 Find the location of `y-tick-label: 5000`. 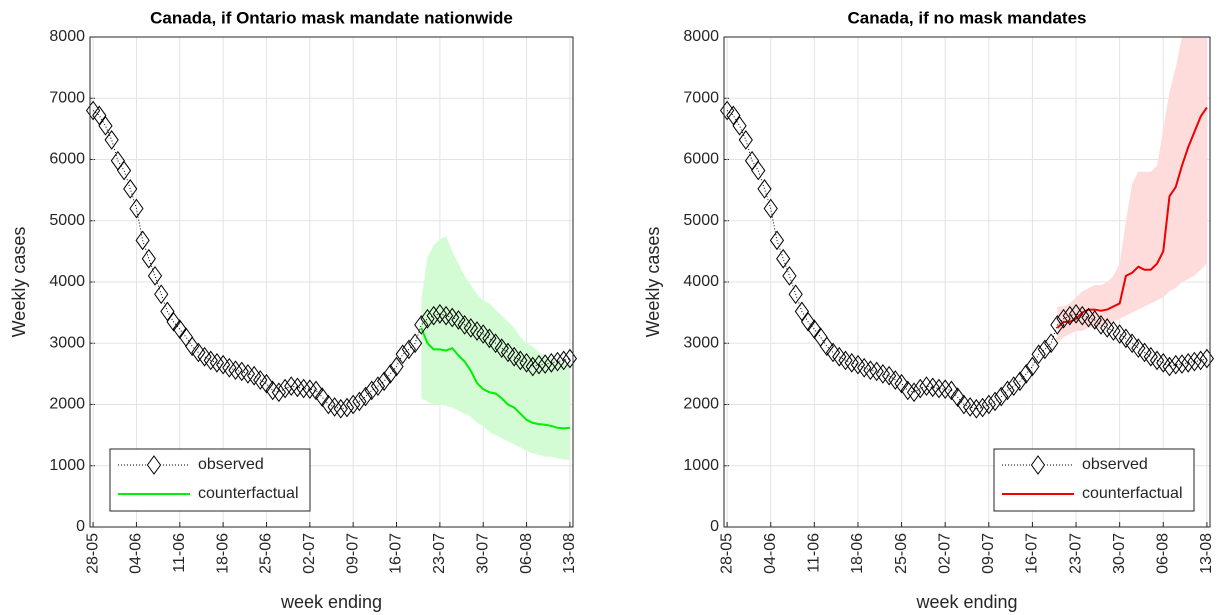

y-tick-label: 5000 is located at coordinates (701, 220).